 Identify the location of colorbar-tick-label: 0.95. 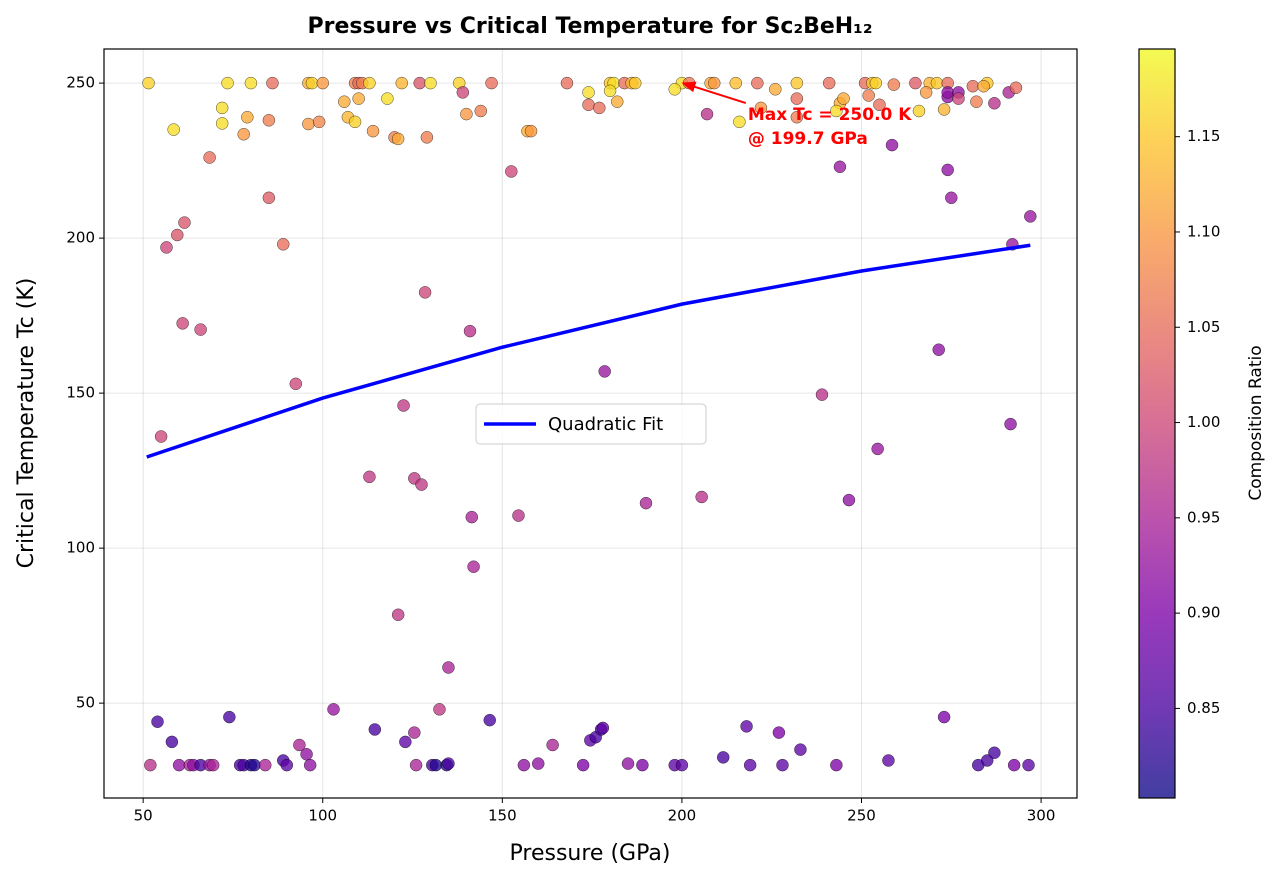
(1203, 517).